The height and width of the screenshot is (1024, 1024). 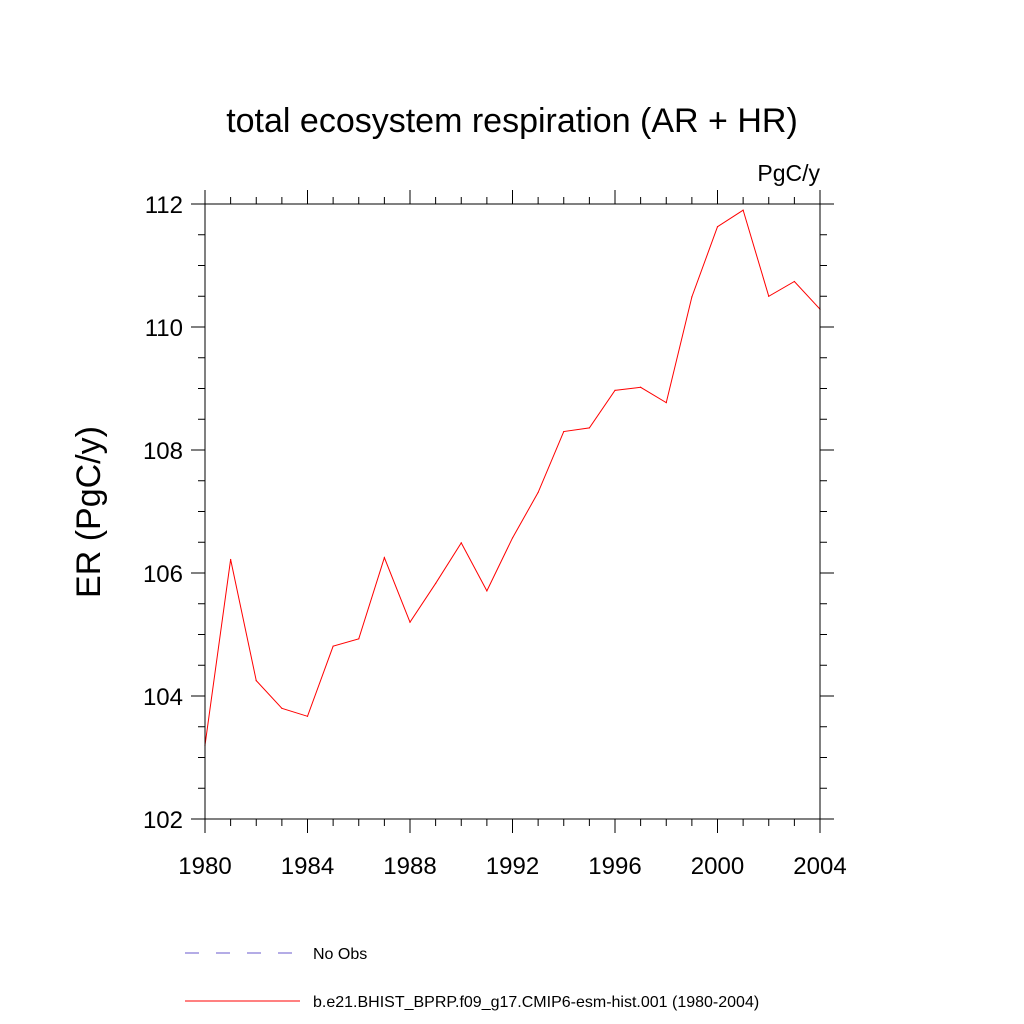 I want to click on legend-label: No Obs, so click(x=340, y=954).